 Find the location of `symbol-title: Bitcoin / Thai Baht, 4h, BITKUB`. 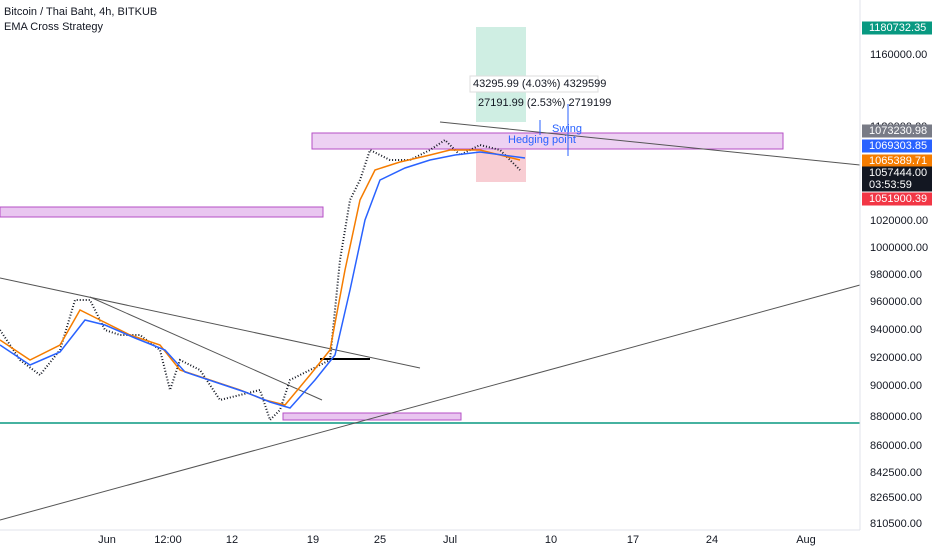

symbol-title: Bitcoin / Thai Baht, 4h, BITKUB is located at coordinates (80, 12).